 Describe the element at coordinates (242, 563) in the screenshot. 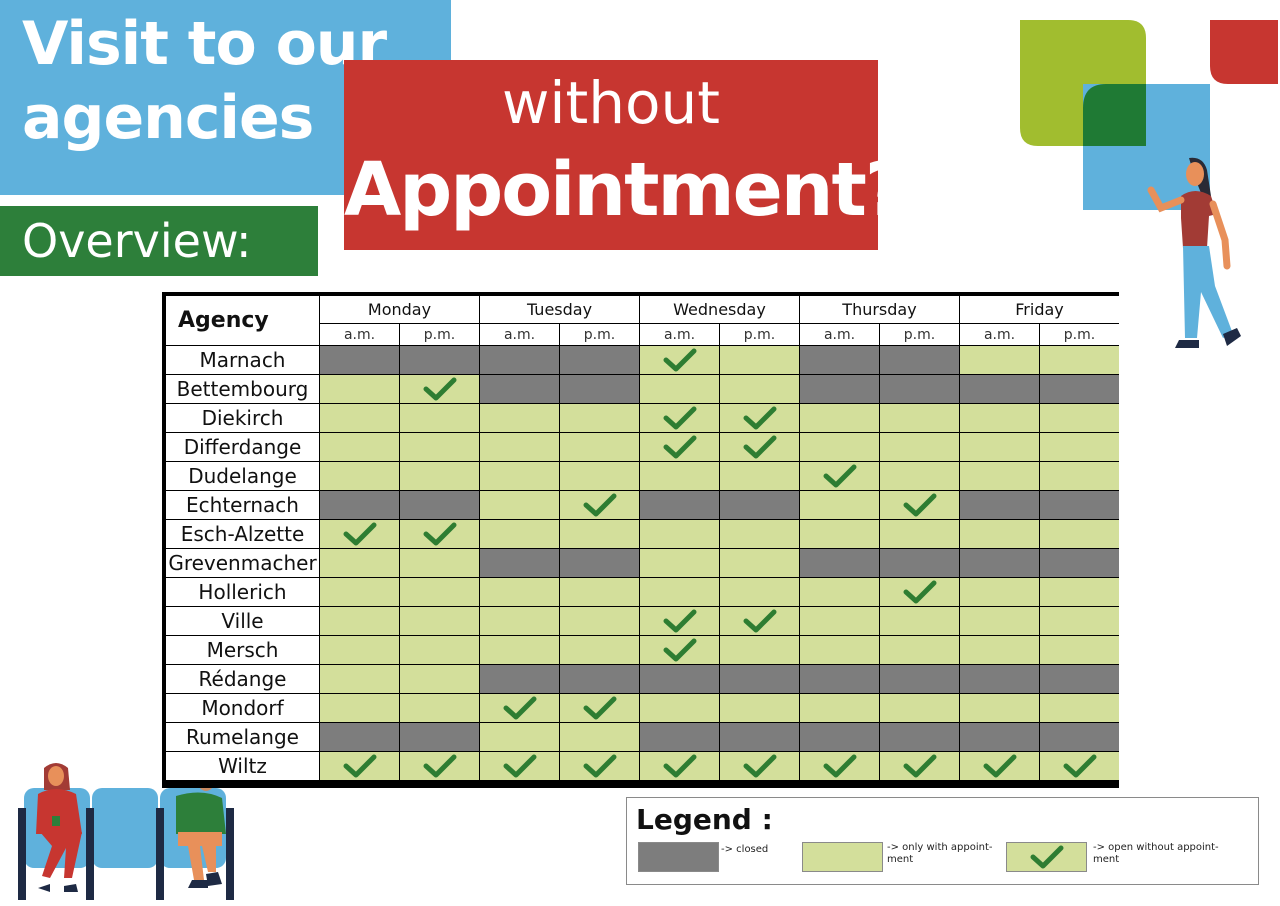

I see `agency-name: Grevenmacher` at that location.